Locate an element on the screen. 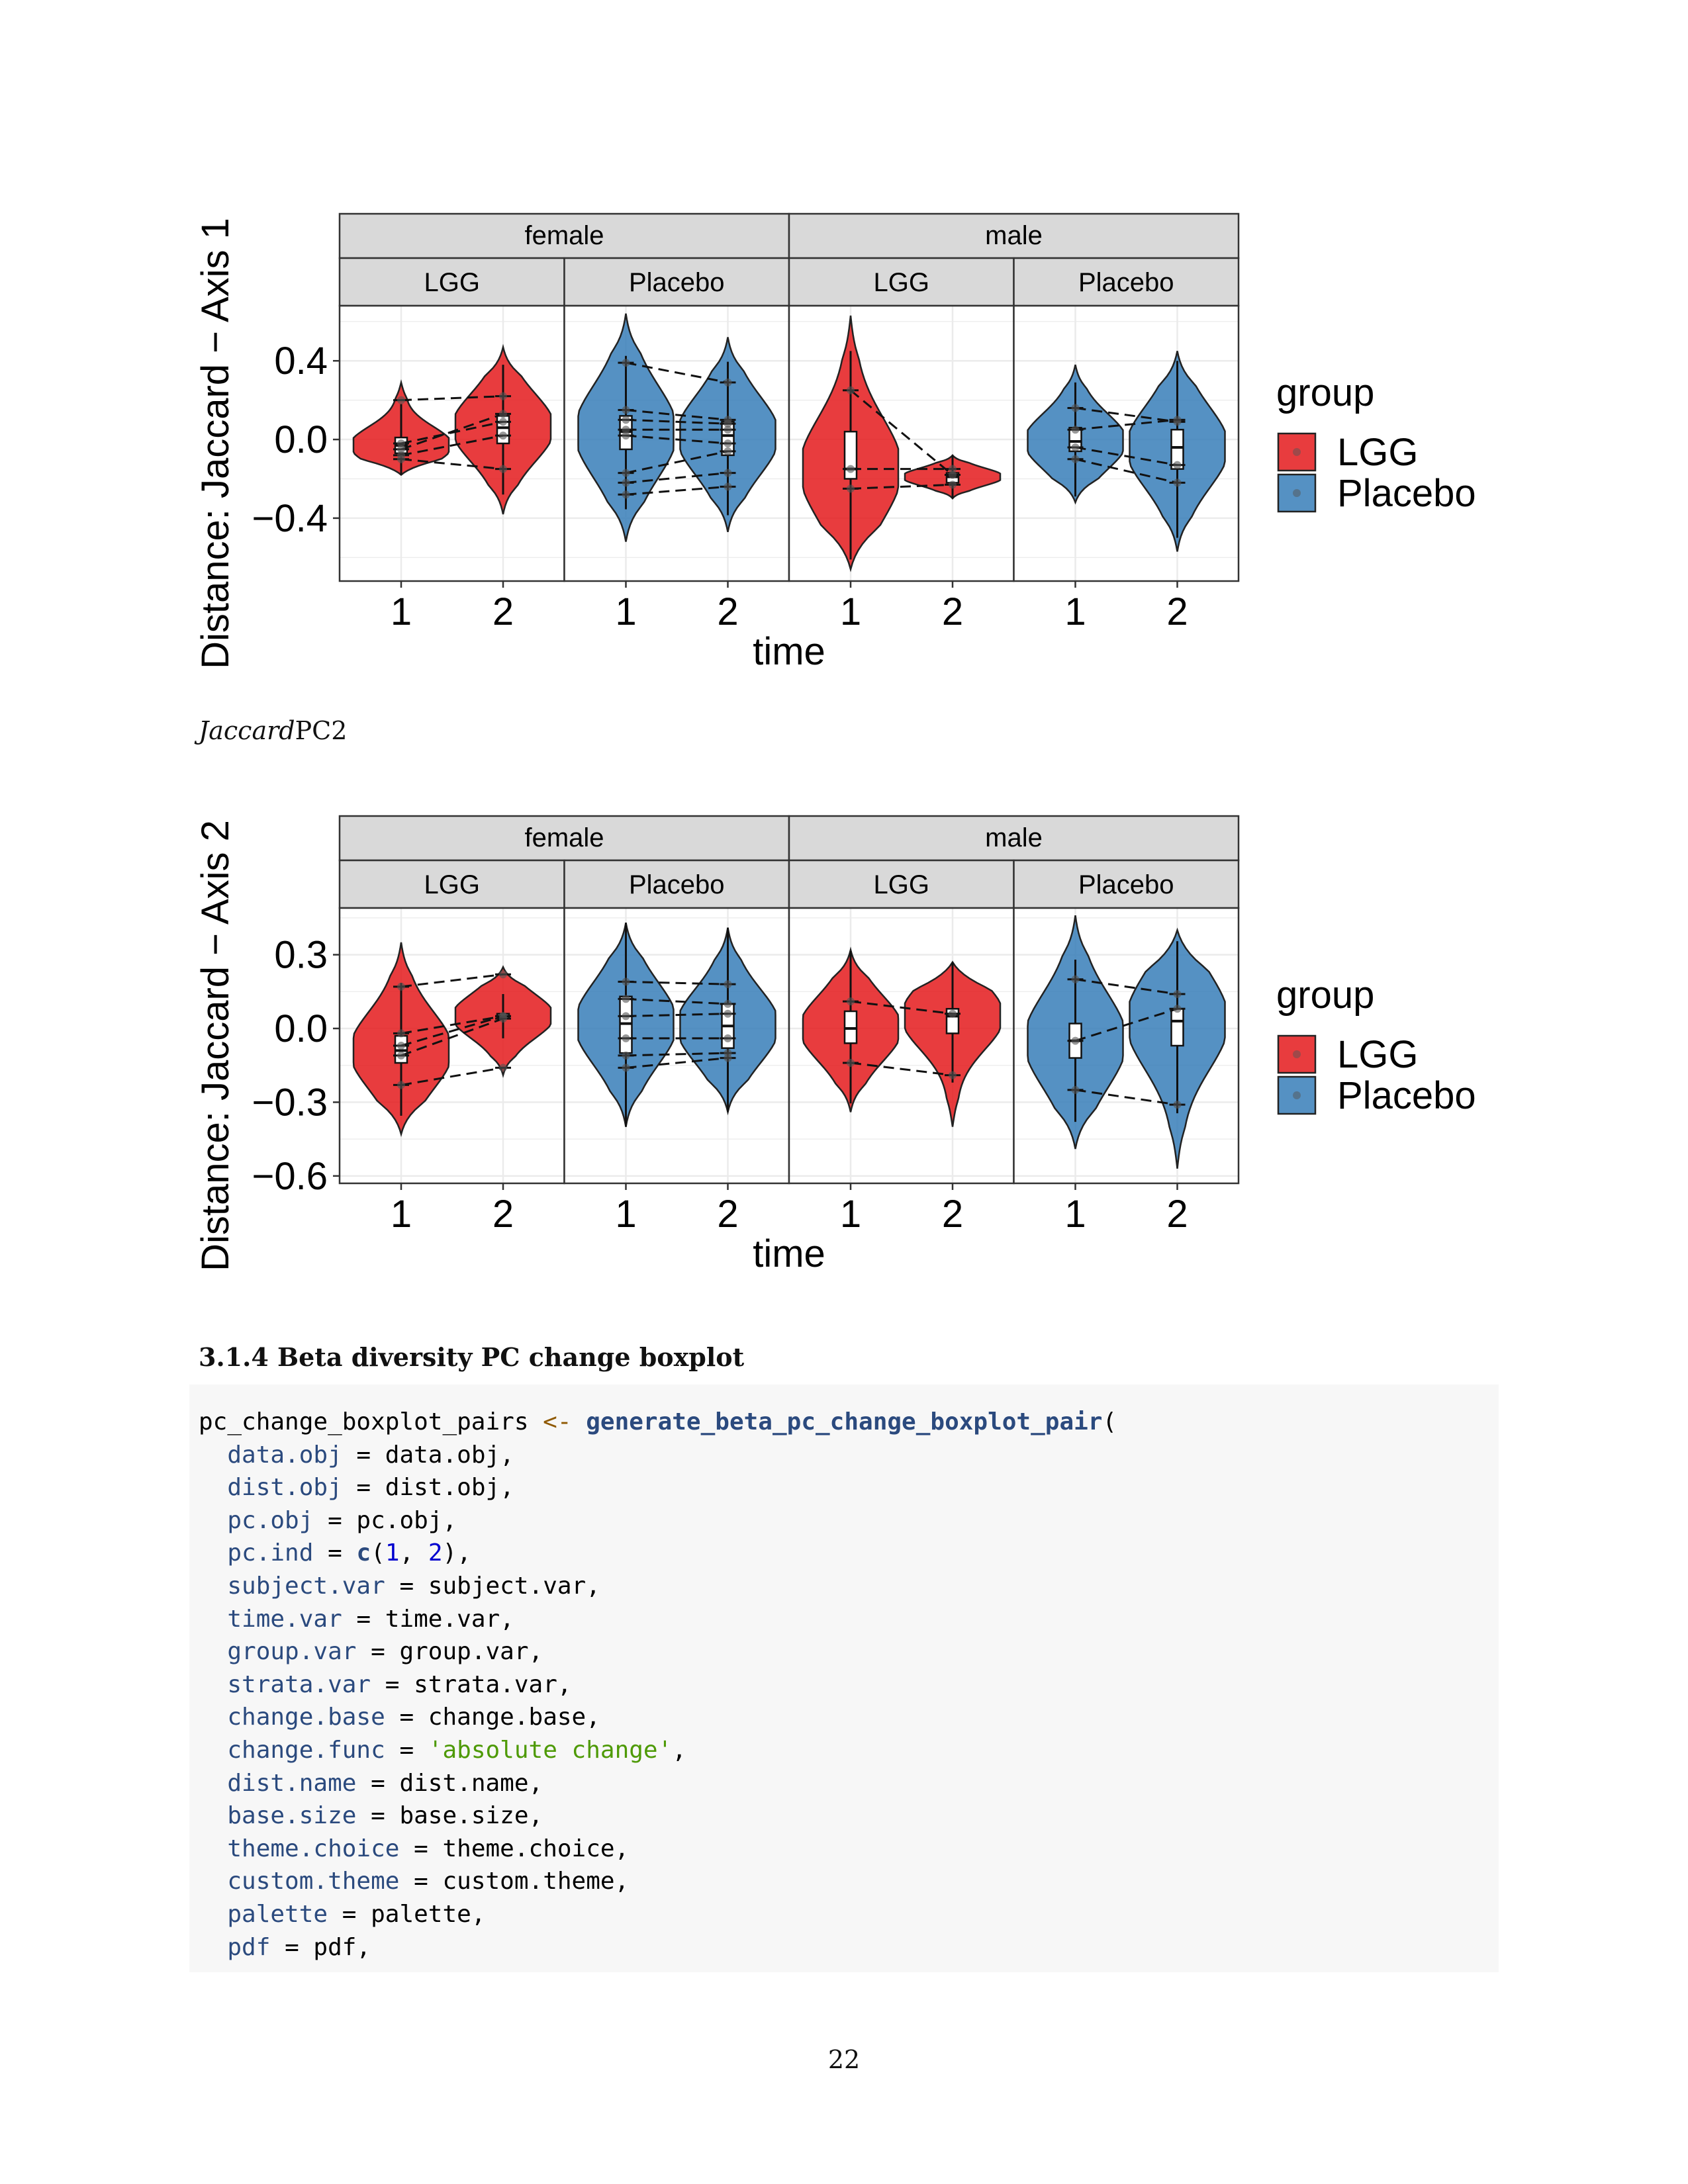 The width and height of the screenshot is (1688, 2184). y-axis-label: Distance: Jaccard − Axis 2 is located at coordinates (215, 1045).